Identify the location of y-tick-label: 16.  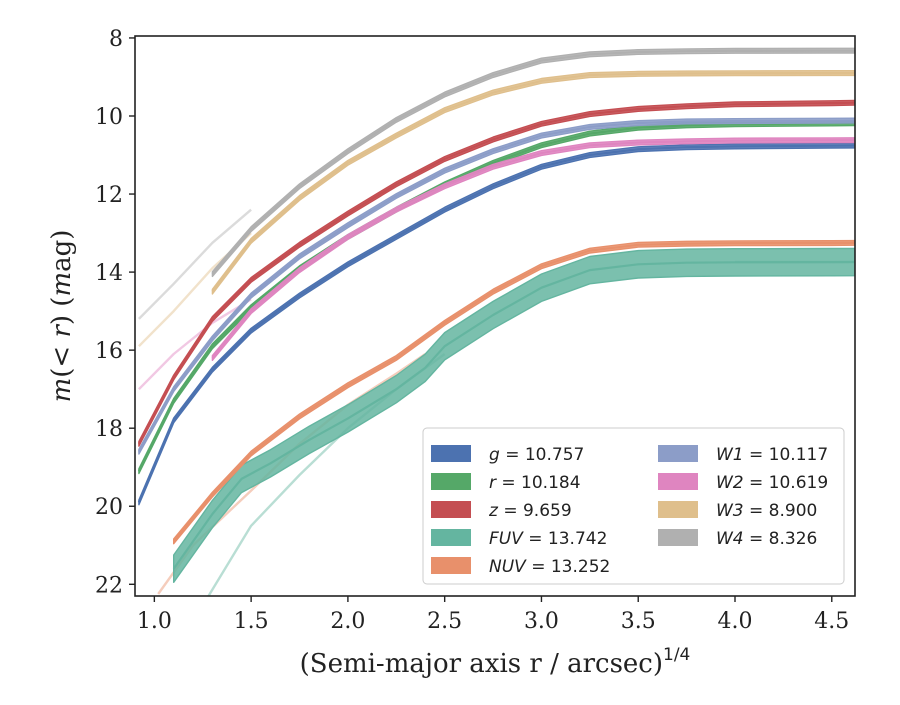
(109, 351).